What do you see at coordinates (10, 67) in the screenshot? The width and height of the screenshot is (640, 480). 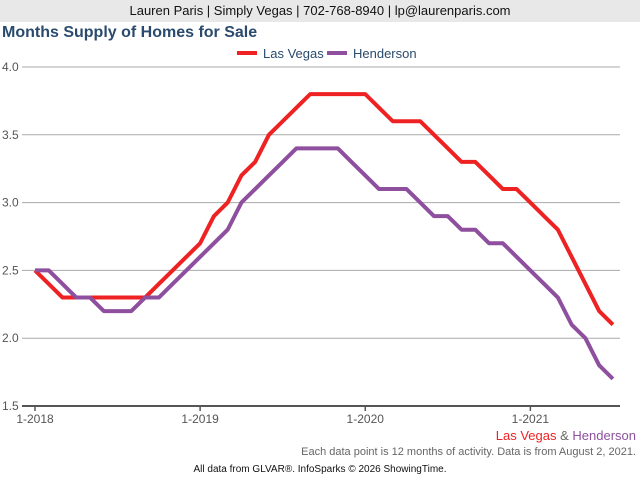 I see `y-tick-label: 4.0` at bounding box center [10, 67].